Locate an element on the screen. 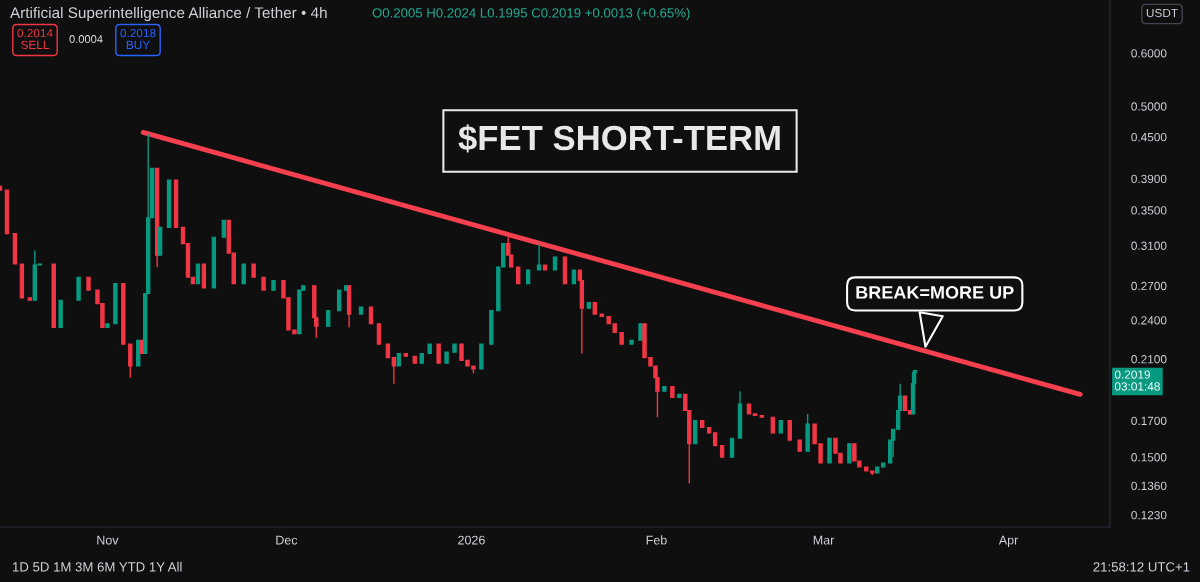 The image size is (1200, 582). x-tick-label: Mar is located at coordinates (824, 540).